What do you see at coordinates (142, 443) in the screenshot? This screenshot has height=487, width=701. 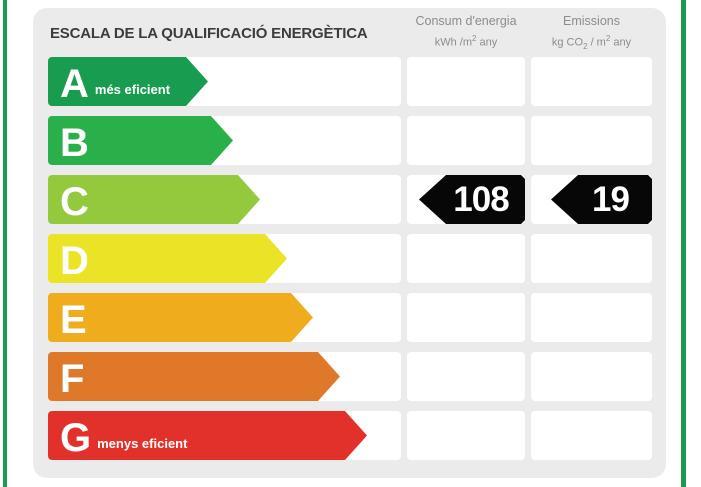 I see `rating-label-g: menys eficient` at bounding box center [142, 443].